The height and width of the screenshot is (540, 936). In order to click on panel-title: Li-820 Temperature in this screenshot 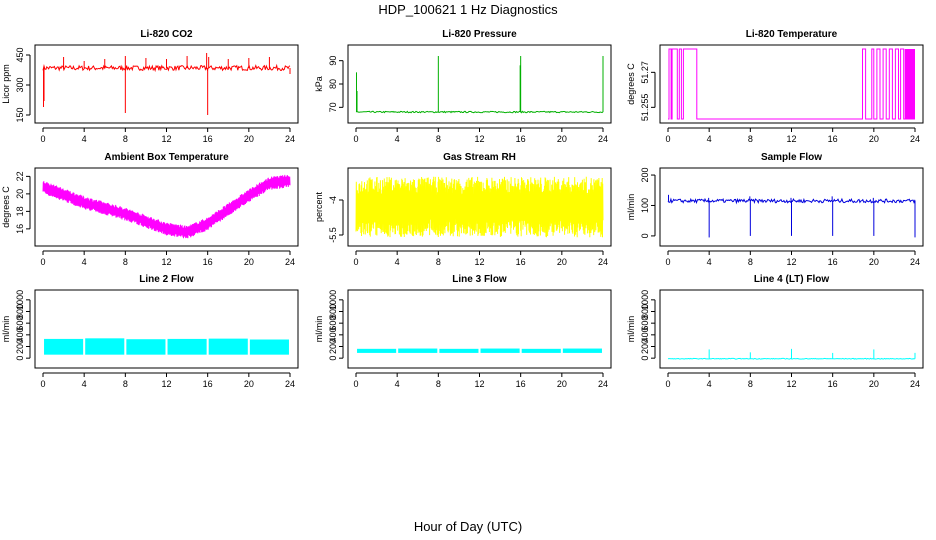, I will do `click(792, 34)`.